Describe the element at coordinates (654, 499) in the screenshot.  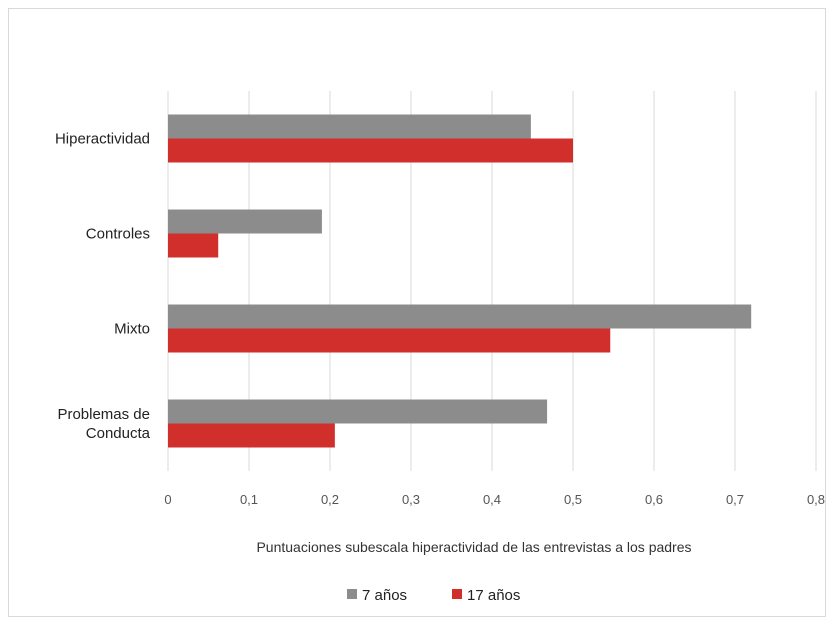
I see `x-tick-label-6: 0,6` at that location.